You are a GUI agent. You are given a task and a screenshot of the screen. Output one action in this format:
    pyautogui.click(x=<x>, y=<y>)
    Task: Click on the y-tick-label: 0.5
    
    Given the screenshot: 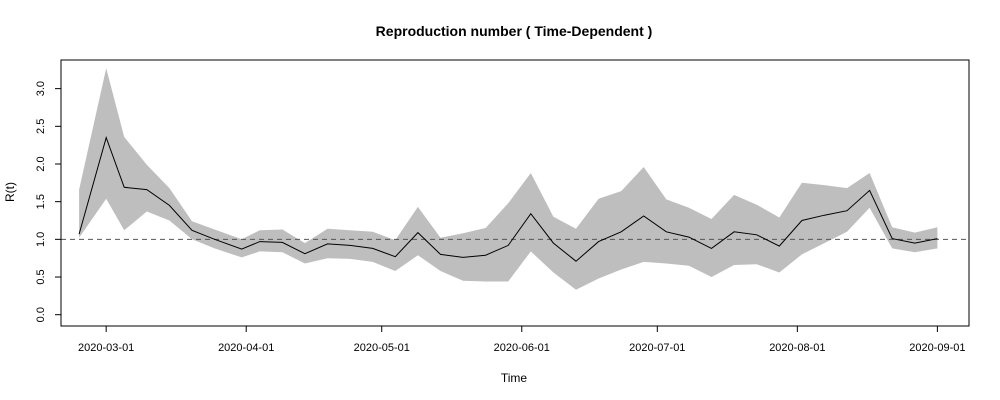 What is the action you would take?
    pyautogui.click(x=41, y=276)
    